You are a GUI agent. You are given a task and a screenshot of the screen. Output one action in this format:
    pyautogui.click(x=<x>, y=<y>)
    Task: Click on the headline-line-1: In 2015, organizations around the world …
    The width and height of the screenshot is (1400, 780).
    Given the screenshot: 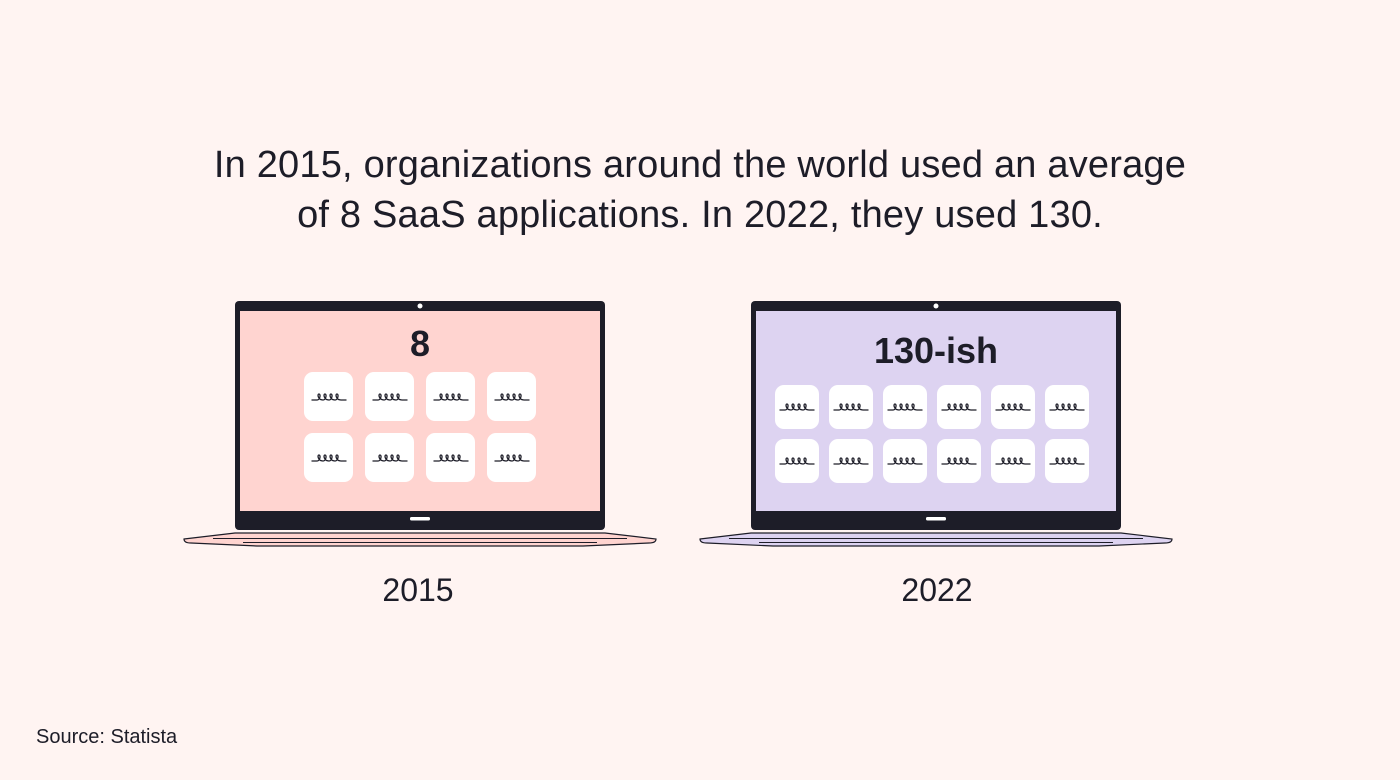 What is the action you would take?
    pyautogui.click(x=700, y=165)
    